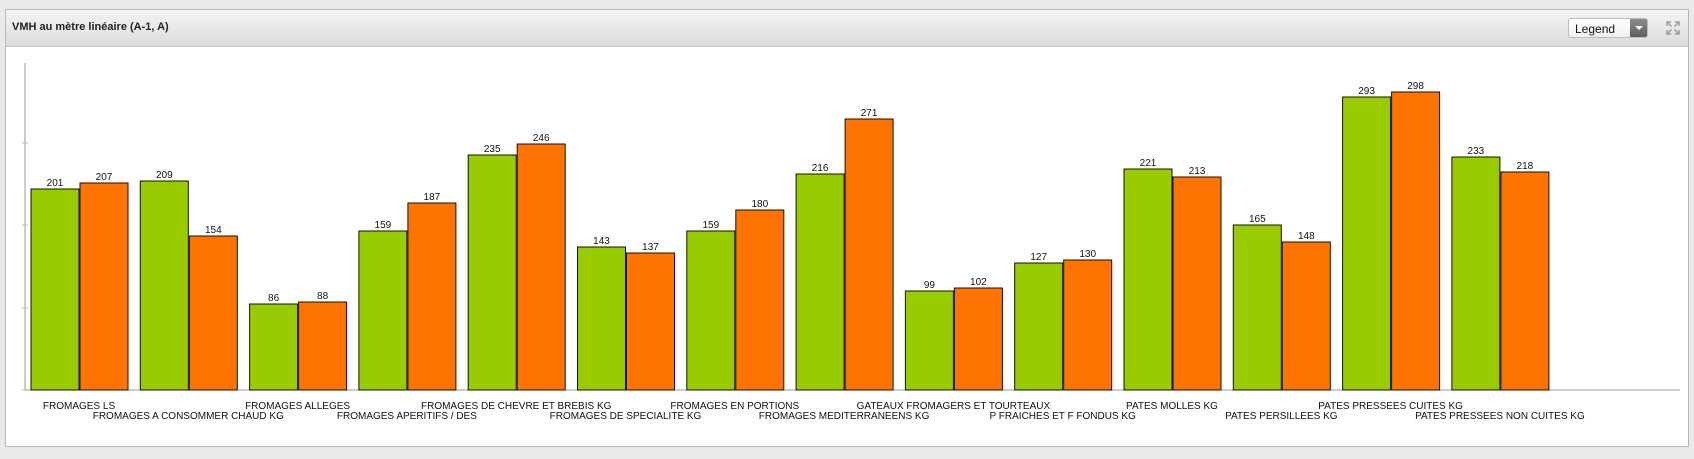 Image resolution: width=1694 pixels, height=459 pixels. I want to click on data-label: 99, so click(930, 285).